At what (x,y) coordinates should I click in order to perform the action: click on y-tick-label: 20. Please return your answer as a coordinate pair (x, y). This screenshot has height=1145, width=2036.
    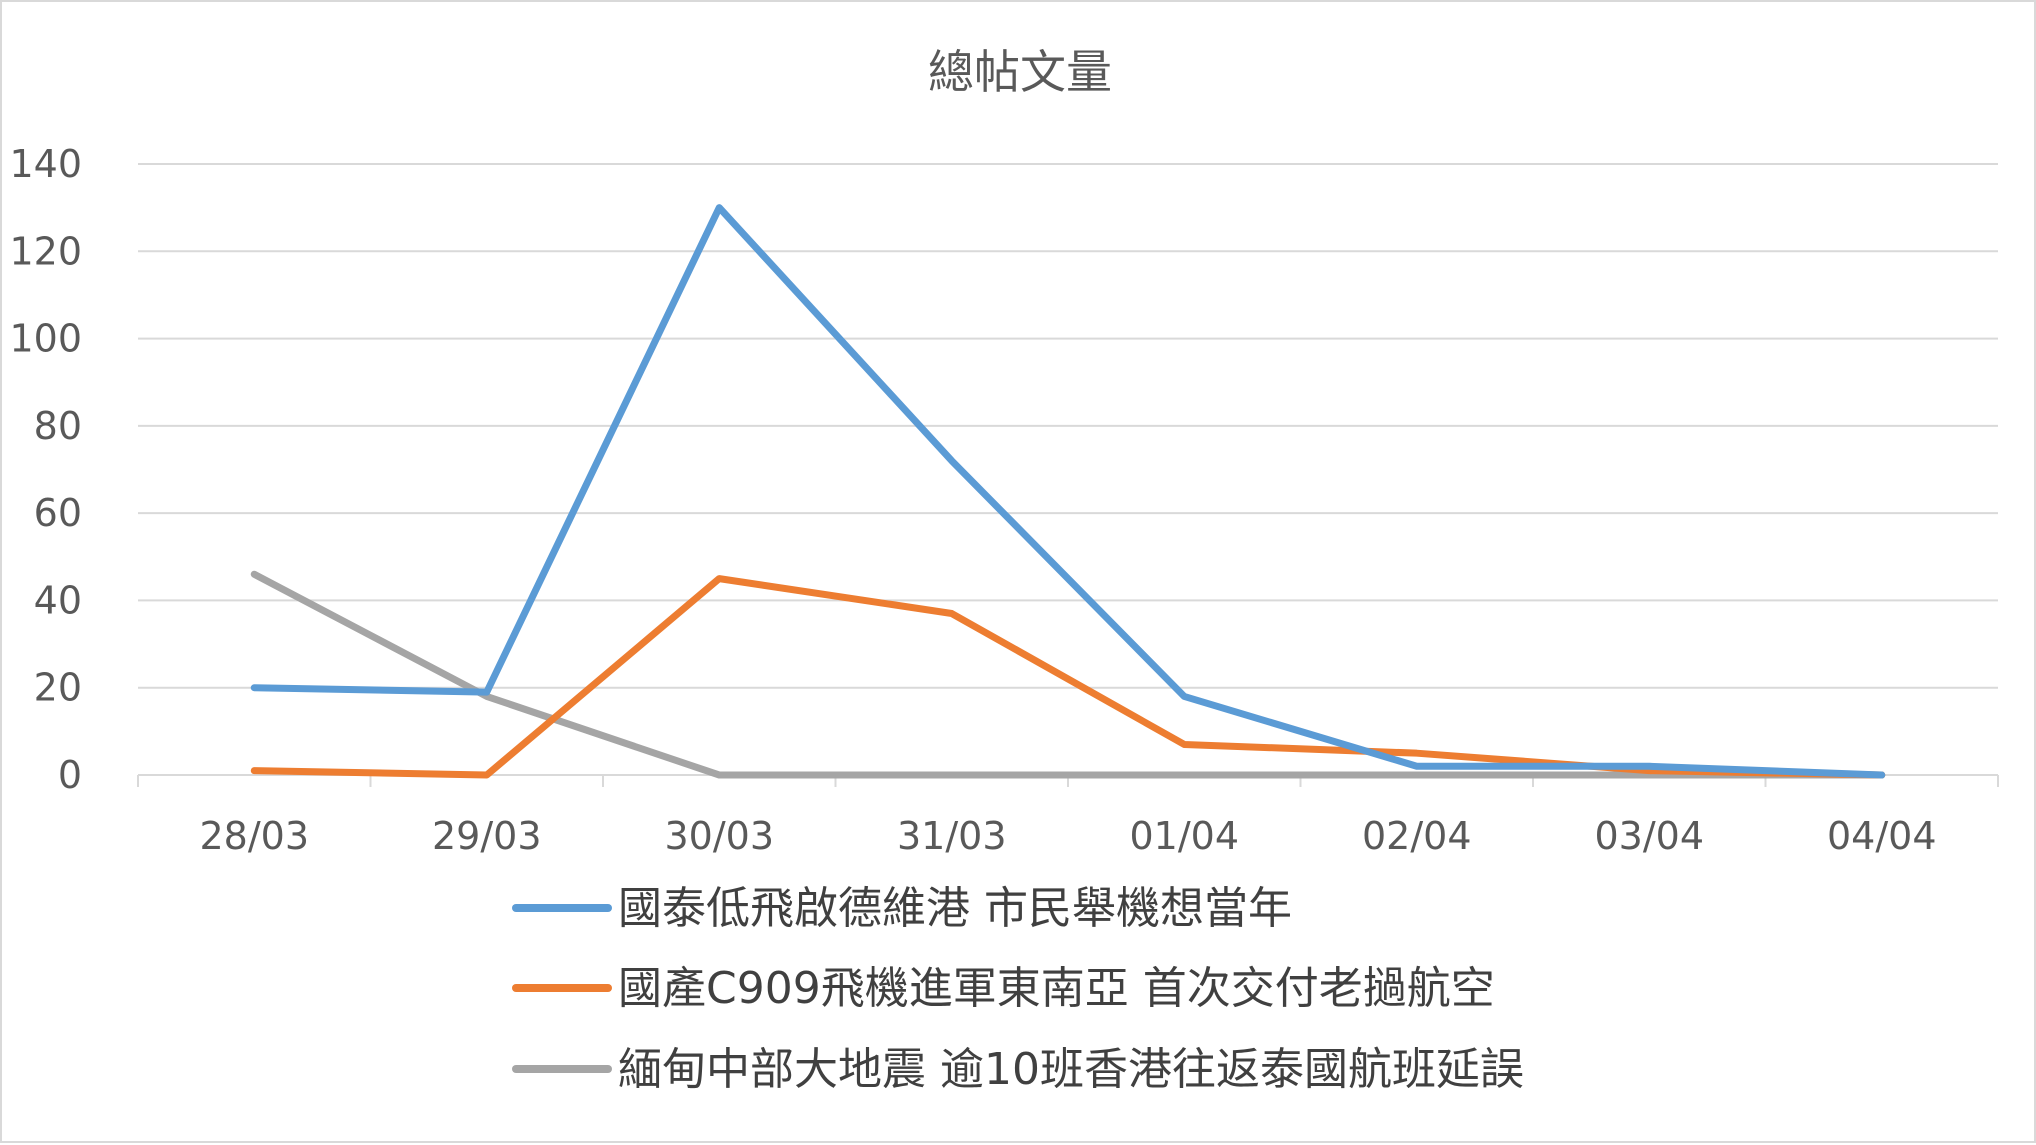
    Looking at the image, I should click on (58, 688).